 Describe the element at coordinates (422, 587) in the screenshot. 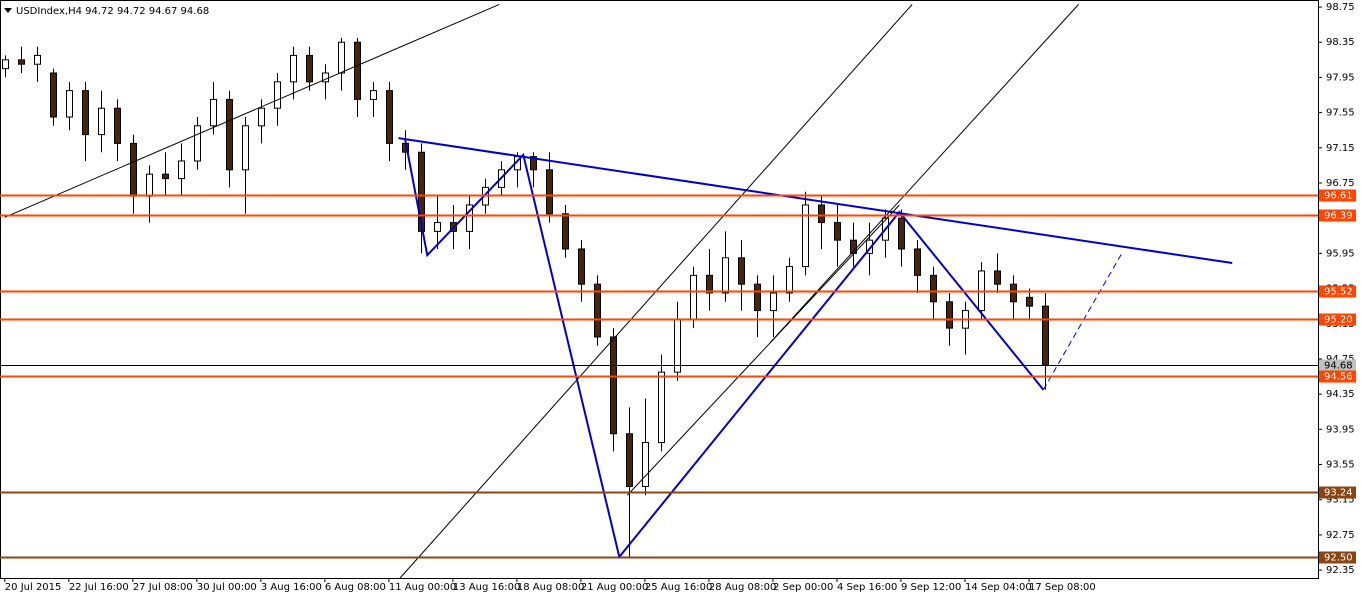

I see `x-tick-label: 11 Aug 00:00` at that location.